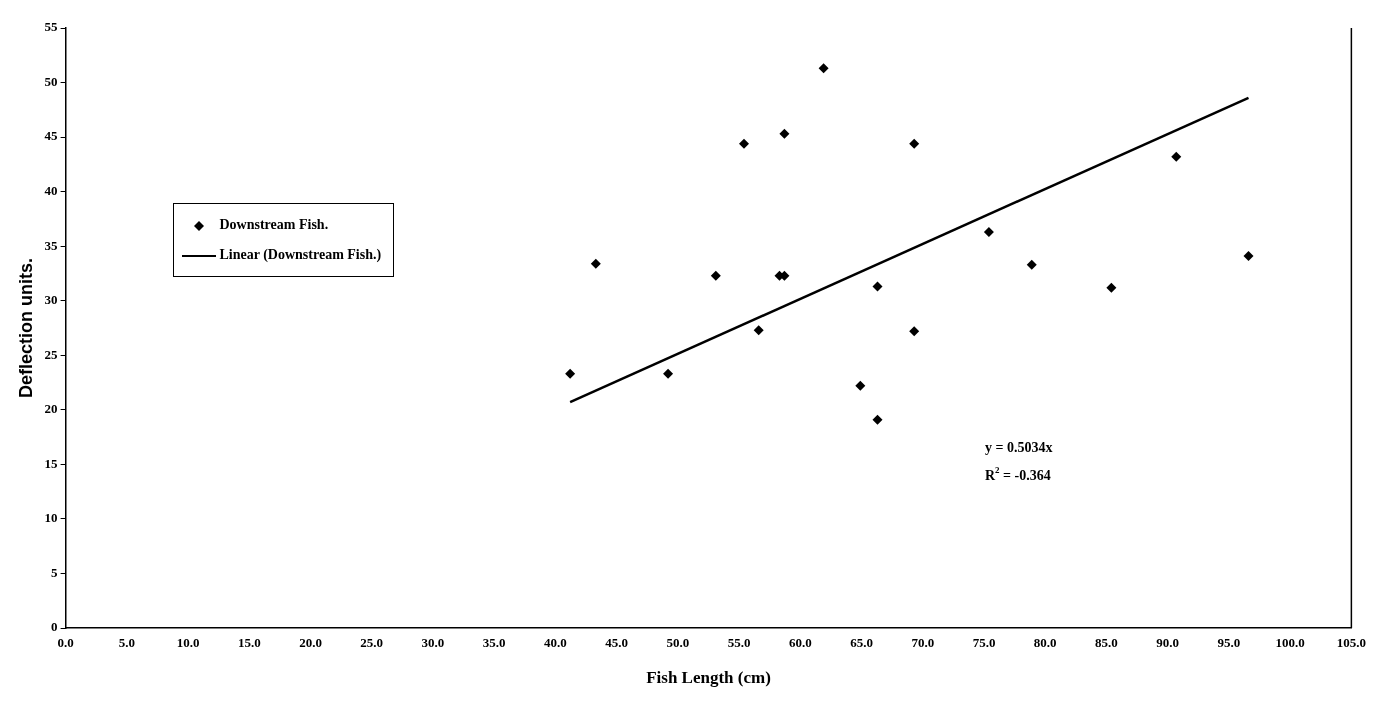  I want to click on x-tick-label: 105.0, so click(1351, 643).